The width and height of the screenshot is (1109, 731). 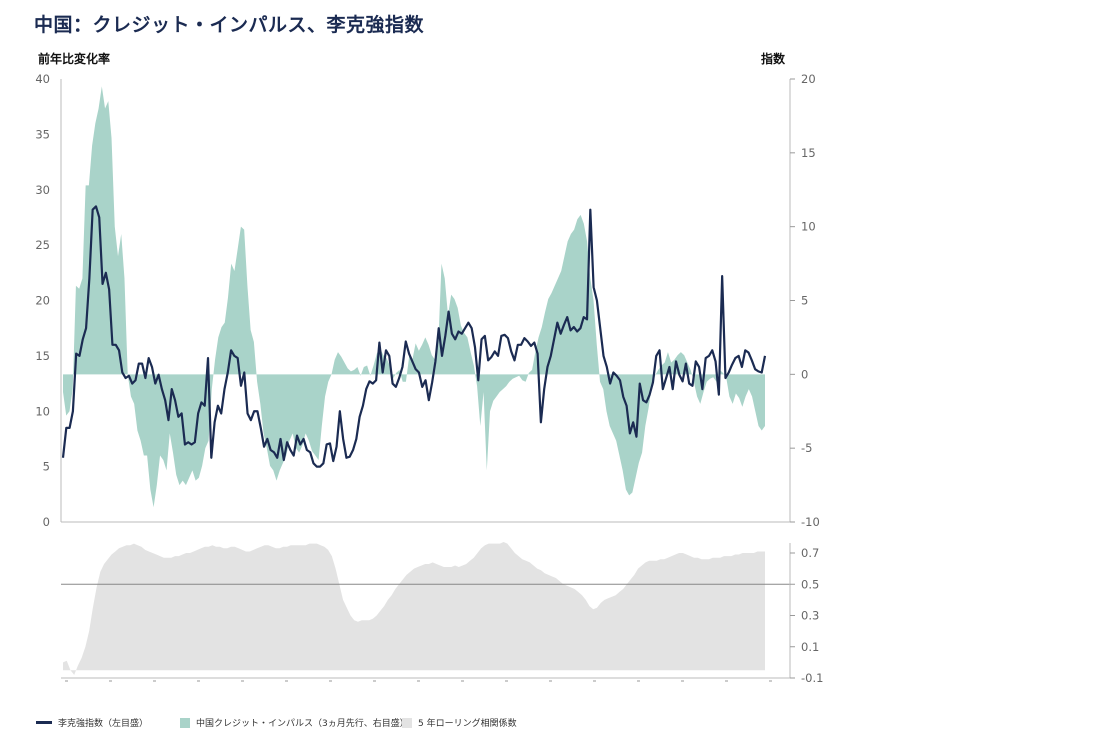 I want to click on right-tick-label: 15, so click(x=808, y=153).